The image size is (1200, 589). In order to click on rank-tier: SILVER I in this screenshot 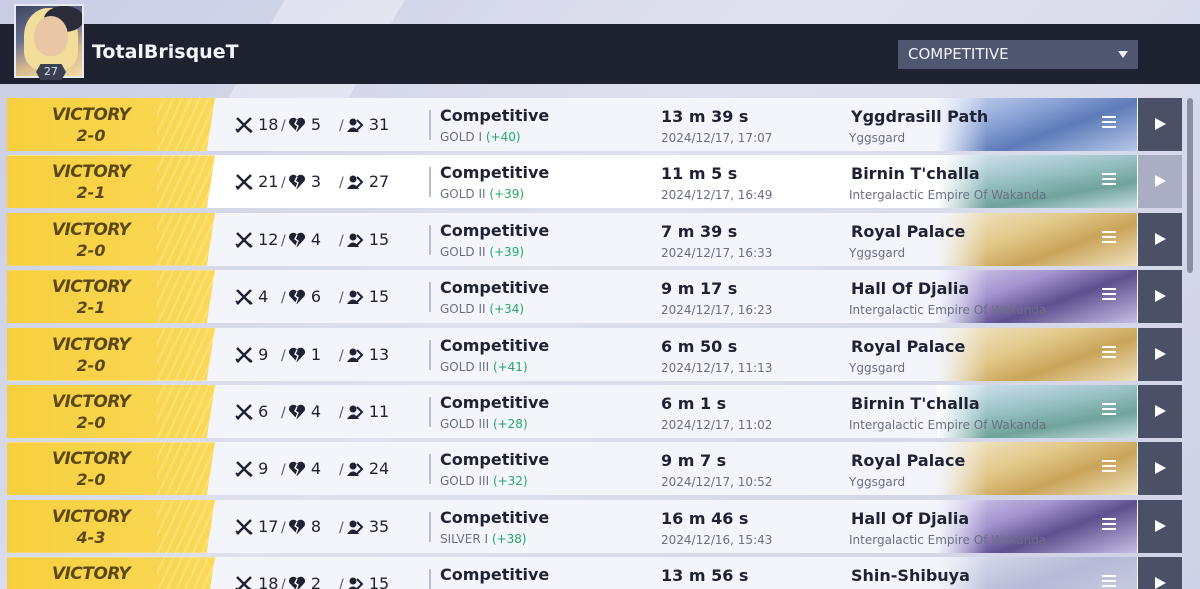, I will do `click(464, 538)`.